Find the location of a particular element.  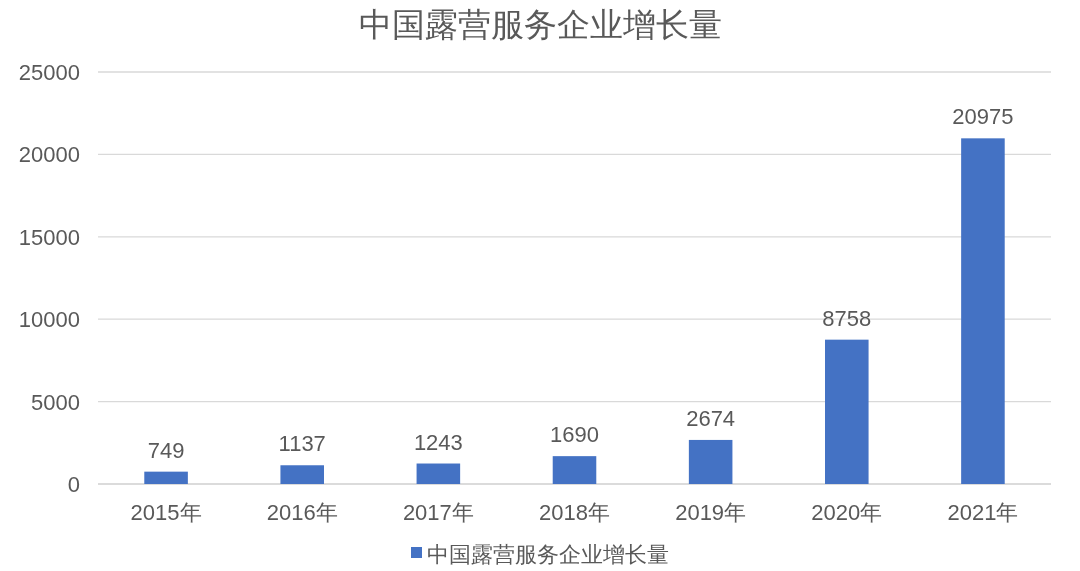

y-tick-label: 15000 is located at coordinates (49, 237).